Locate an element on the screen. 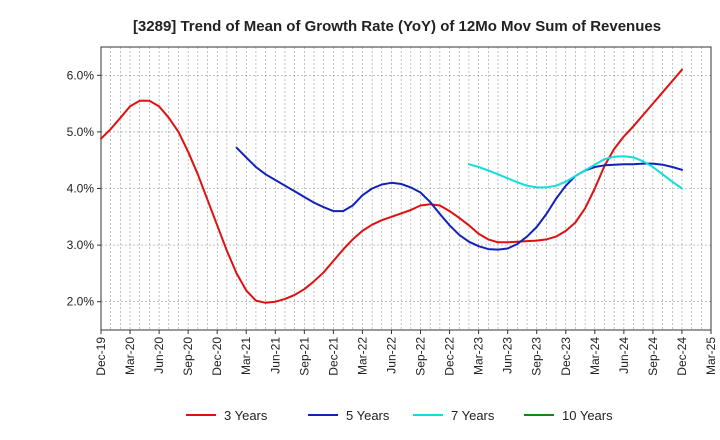  x-tick-label: Sep-22 is located at coordinates (421, 356).